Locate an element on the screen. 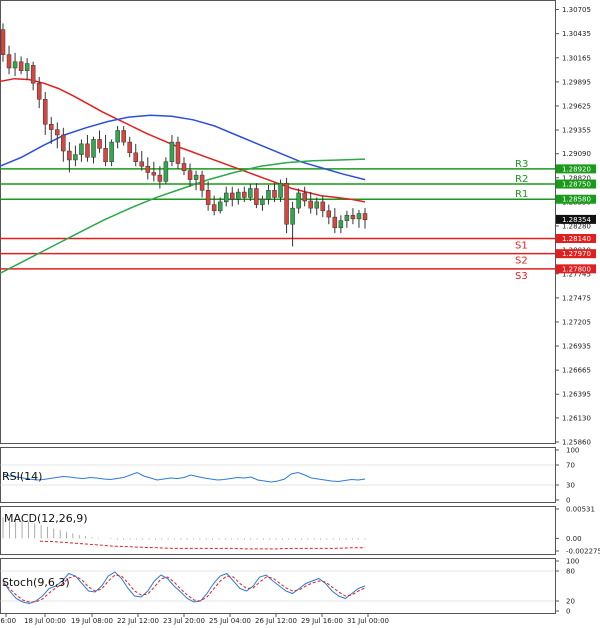  stoch-axis: 100 80 20 0 is located at coordinates (567, 587).